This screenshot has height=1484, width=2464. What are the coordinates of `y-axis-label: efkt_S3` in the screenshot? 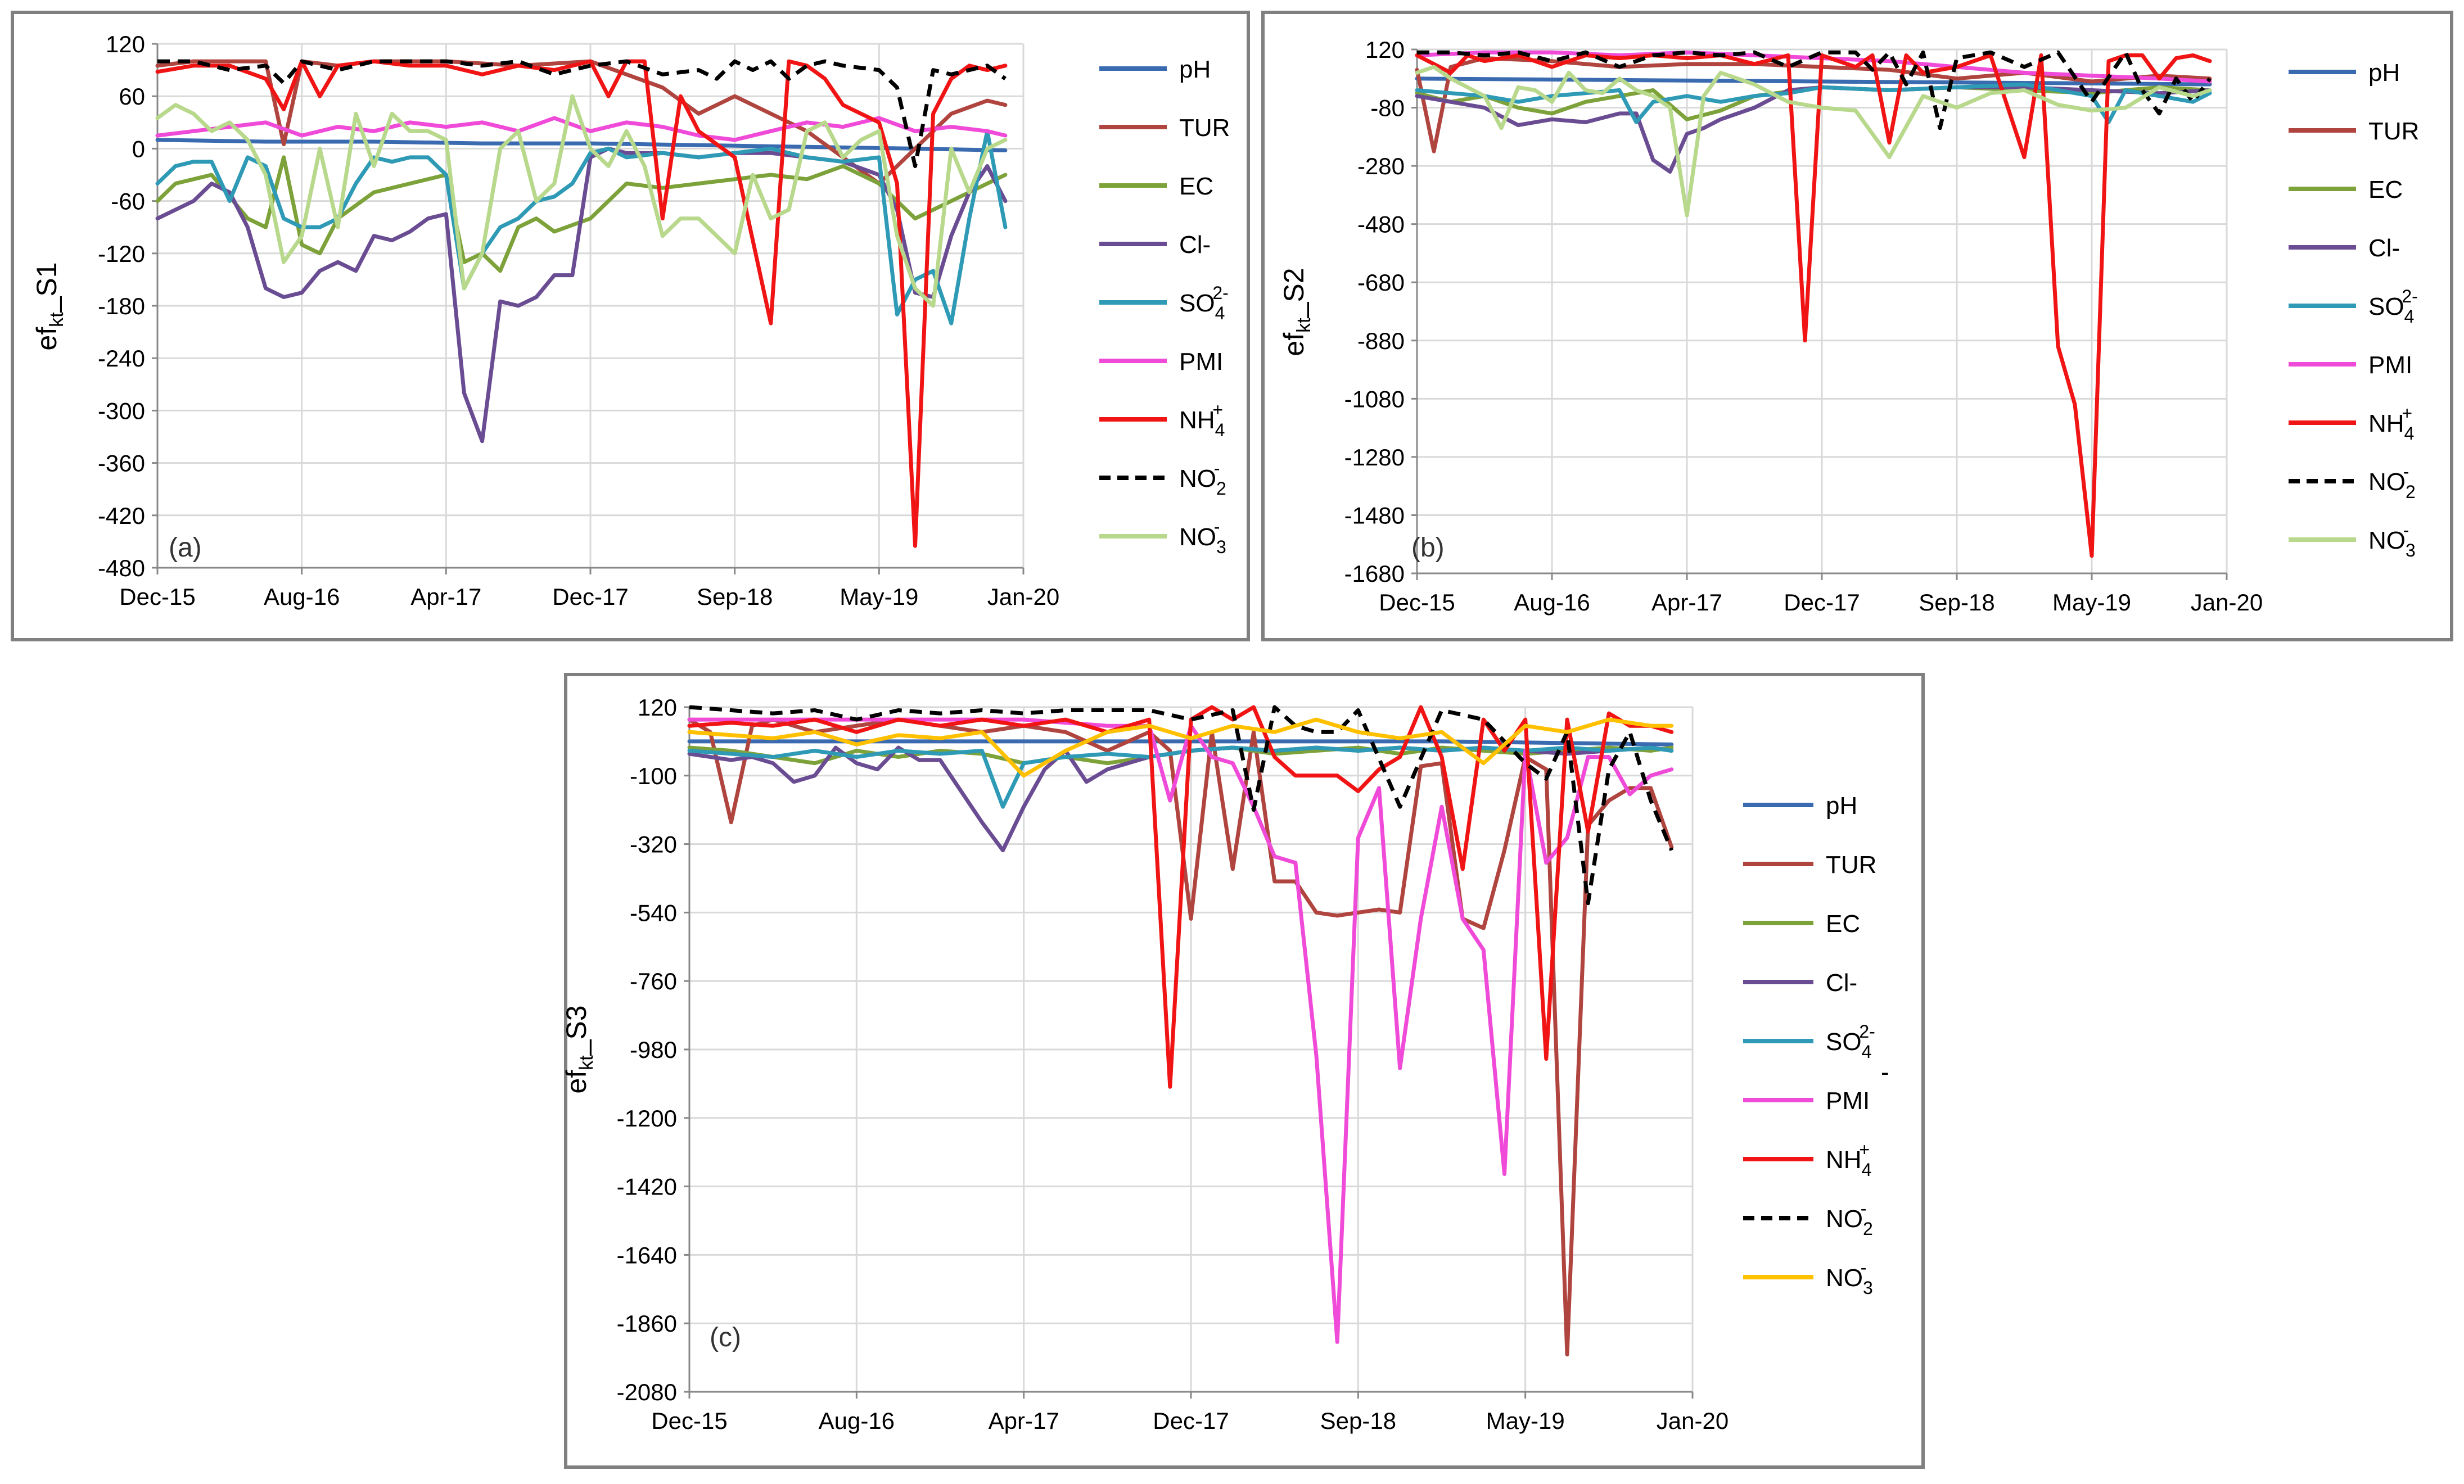 It's located at (579, 1049).